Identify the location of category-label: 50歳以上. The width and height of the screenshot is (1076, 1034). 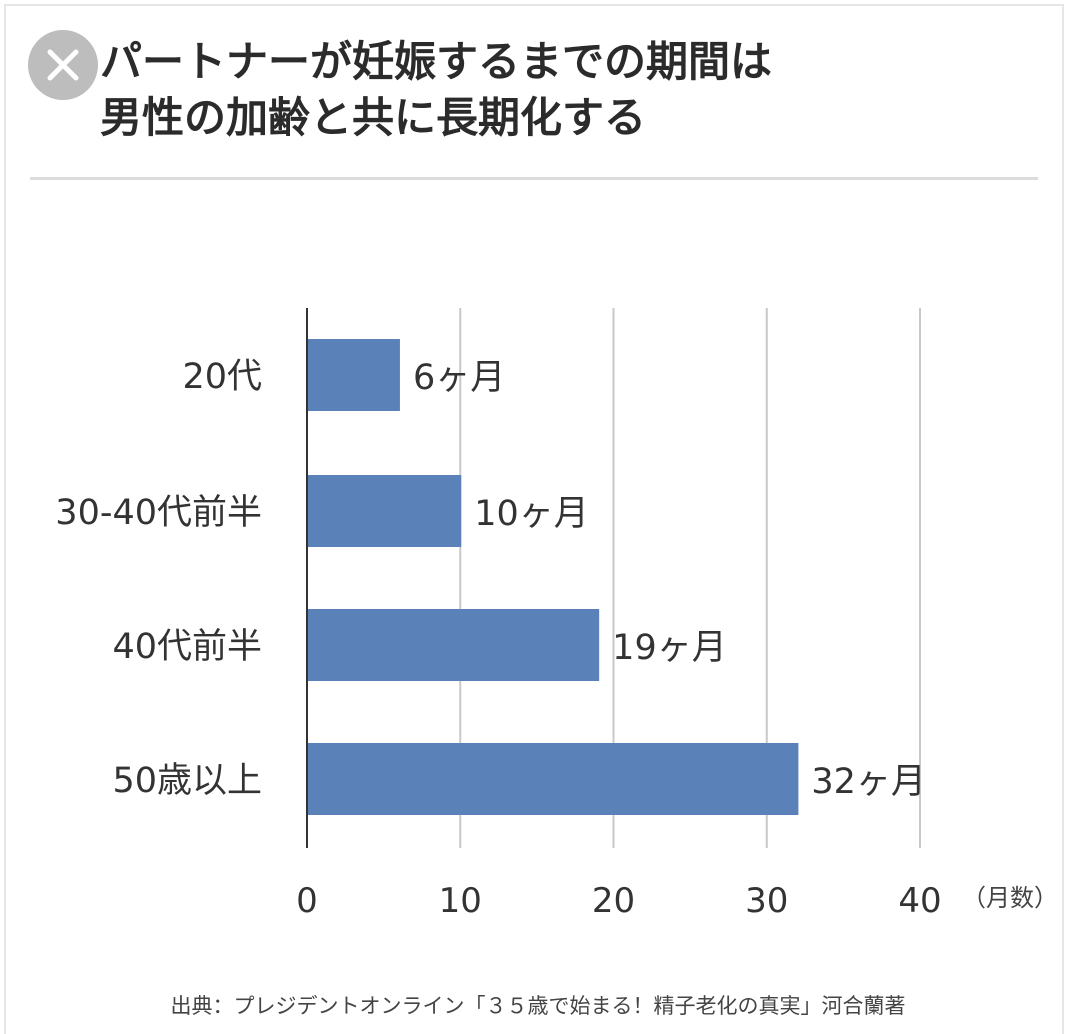
(187, 781).